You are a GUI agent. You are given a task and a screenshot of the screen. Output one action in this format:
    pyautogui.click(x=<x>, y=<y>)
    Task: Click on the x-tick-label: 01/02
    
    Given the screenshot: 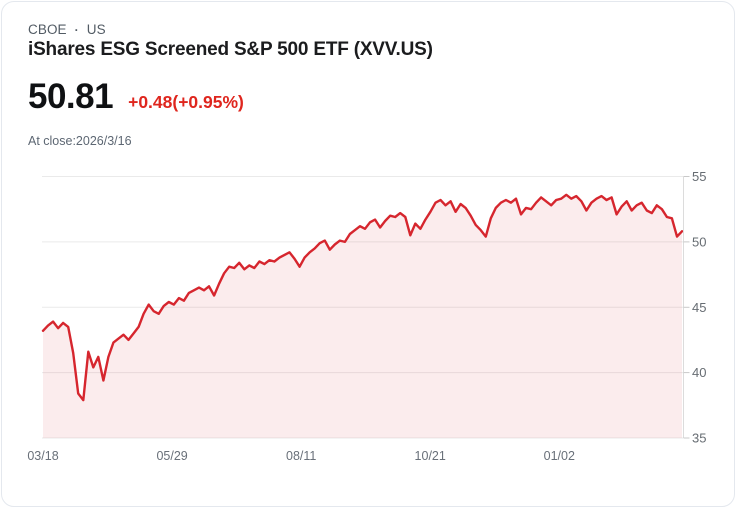 What is the action you would take?
    pyautogui.click(x=559, y=456)
    